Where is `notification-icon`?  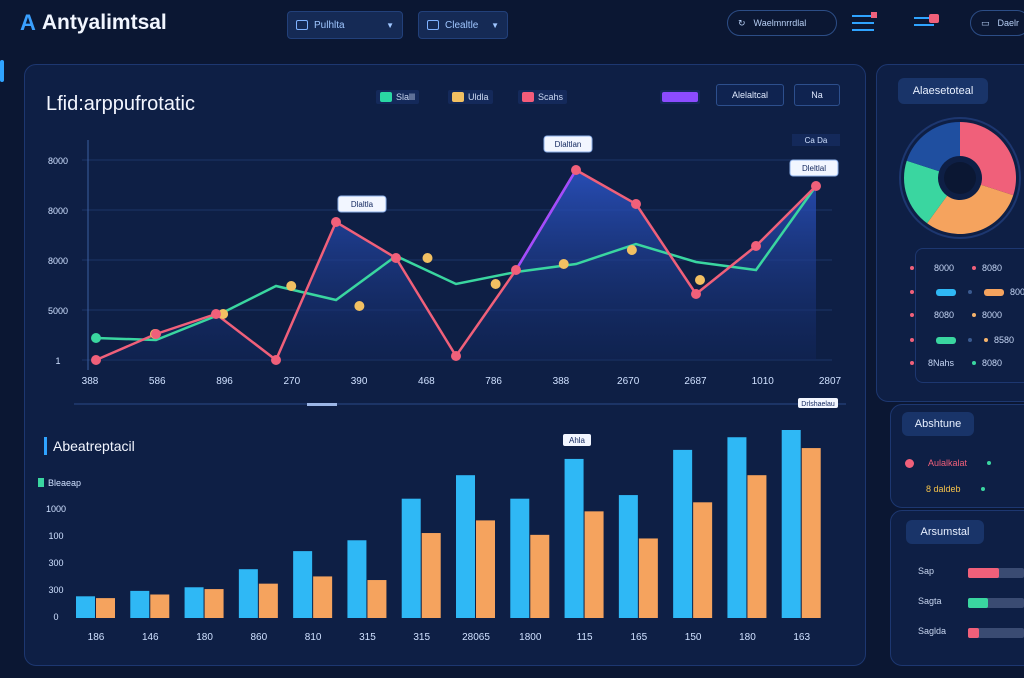 notification-icon is located at coordinates (926, 23).